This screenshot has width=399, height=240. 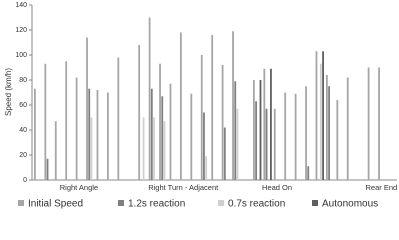 I want to click on y-tick-label: 120, so click(x=21, y=30).